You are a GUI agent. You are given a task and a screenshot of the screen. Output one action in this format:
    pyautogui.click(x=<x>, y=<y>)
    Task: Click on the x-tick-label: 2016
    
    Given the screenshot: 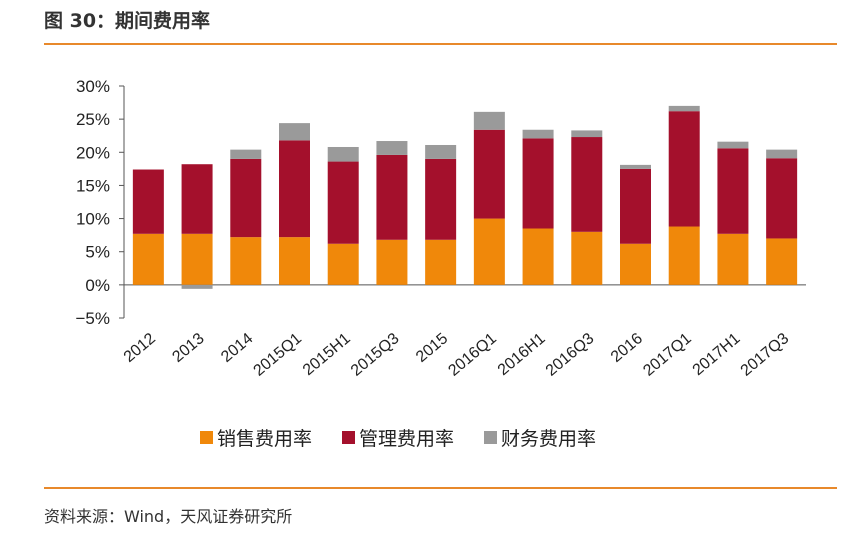 What is the action you would take?
    pyautogui.click(x=627, y=348)
    